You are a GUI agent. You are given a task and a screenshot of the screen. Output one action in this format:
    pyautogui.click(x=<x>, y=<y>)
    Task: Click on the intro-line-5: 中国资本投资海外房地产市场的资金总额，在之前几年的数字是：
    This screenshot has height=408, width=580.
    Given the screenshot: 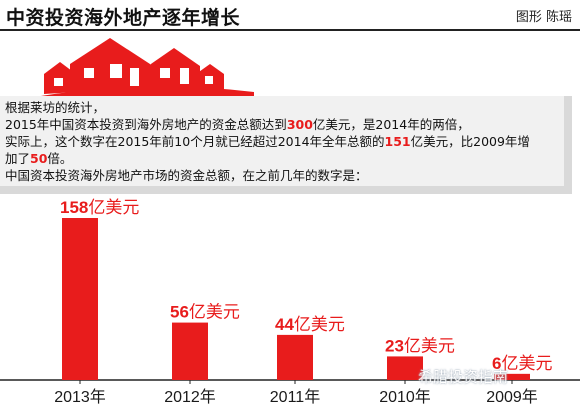 What is the action you would take?
    pyautogui.click(x=186, y=175)
    